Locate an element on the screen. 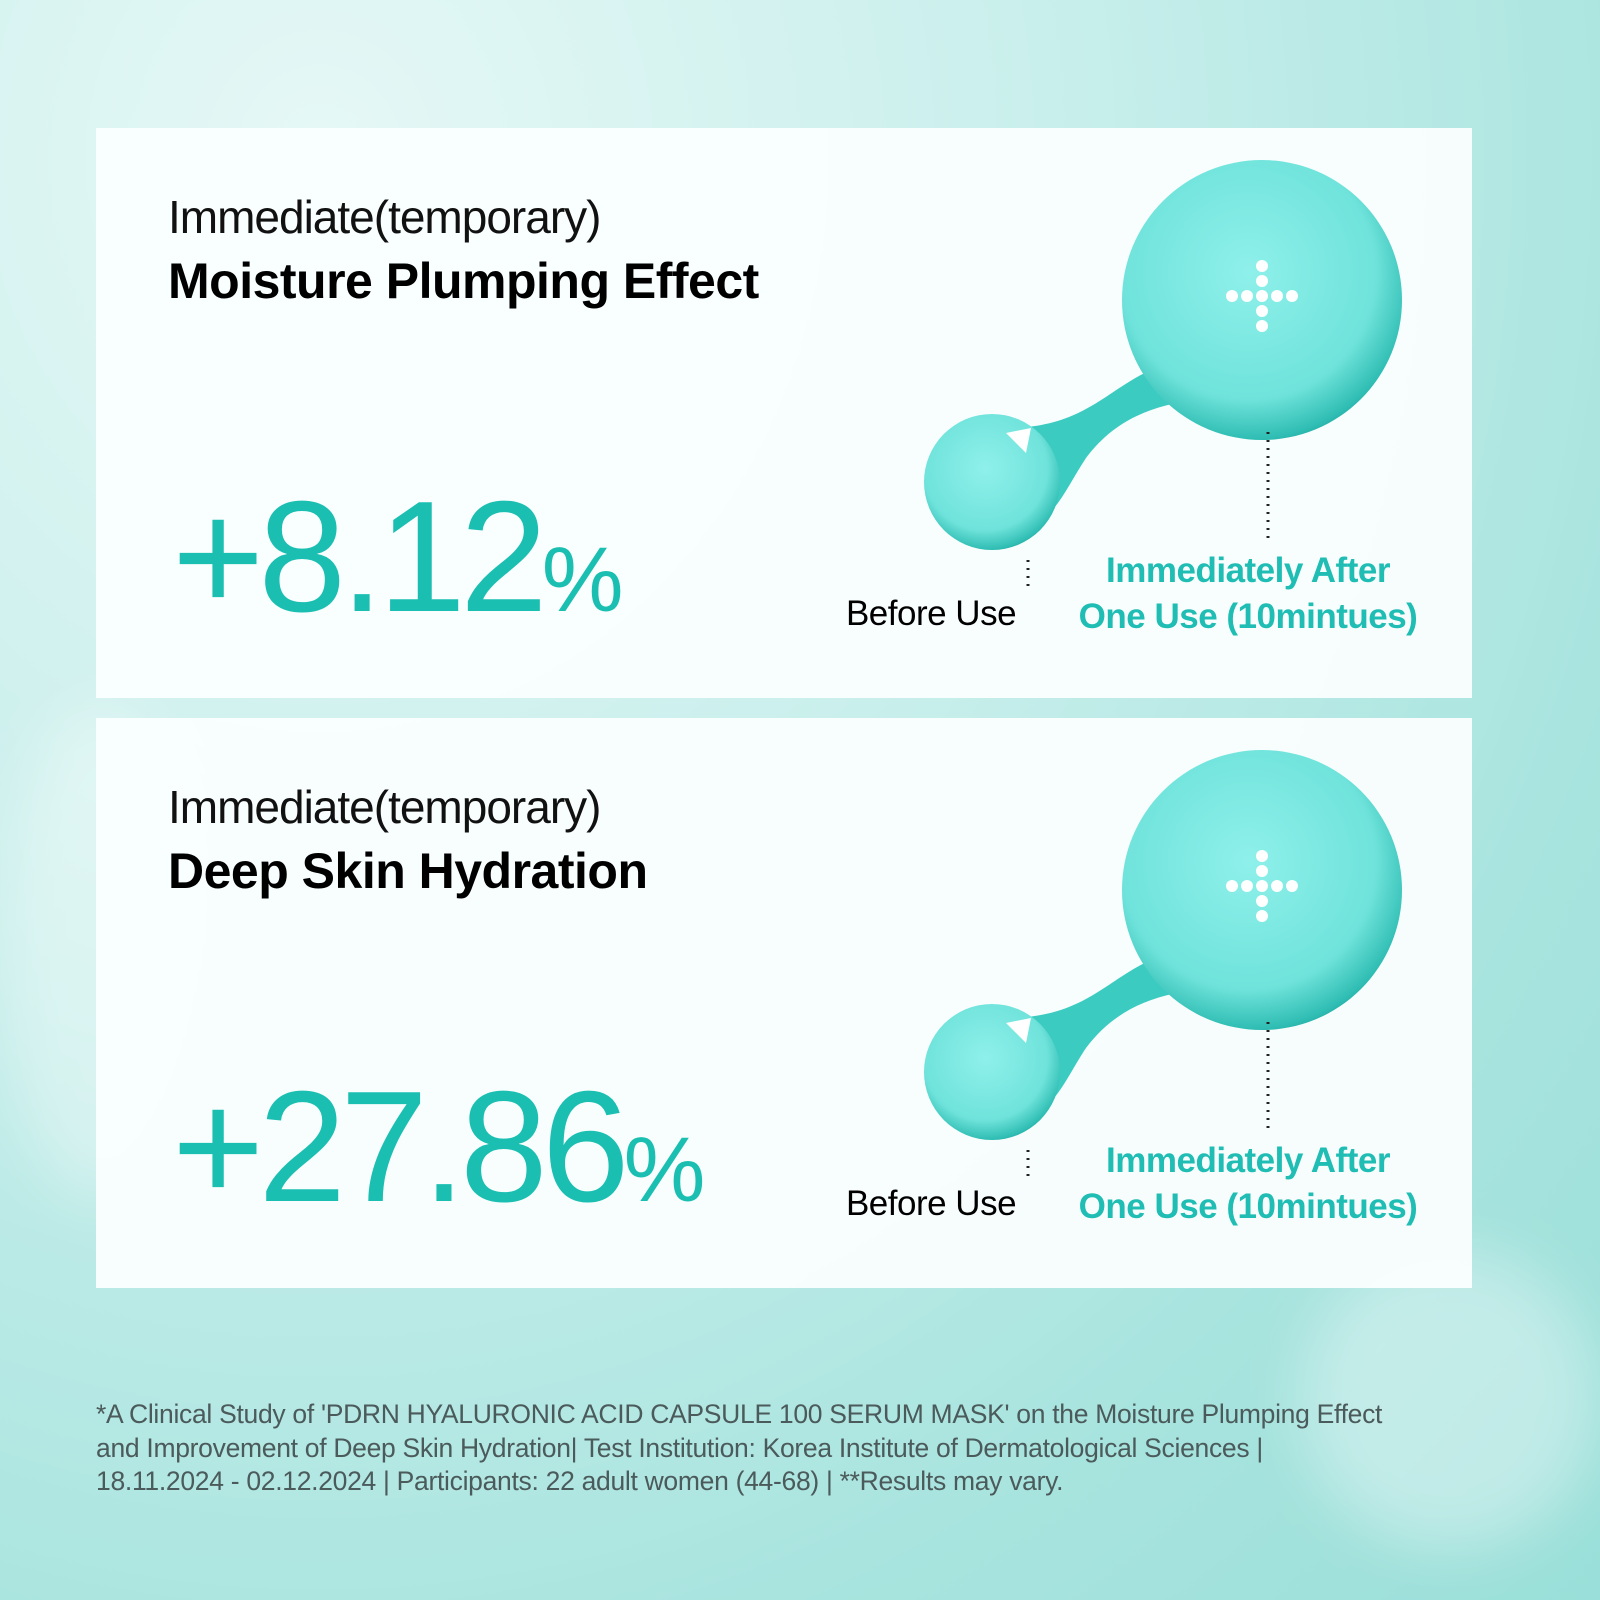 This screenshot has height=1600, width=1600. value-number: +8.12 is located at coordinates (360, 557).